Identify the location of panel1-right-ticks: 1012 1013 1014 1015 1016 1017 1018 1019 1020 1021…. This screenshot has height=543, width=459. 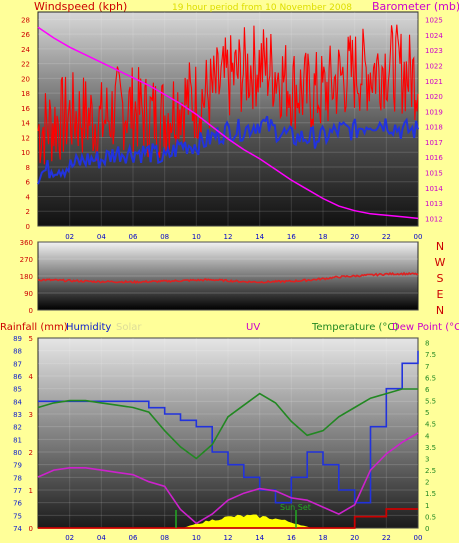
(434, 120).